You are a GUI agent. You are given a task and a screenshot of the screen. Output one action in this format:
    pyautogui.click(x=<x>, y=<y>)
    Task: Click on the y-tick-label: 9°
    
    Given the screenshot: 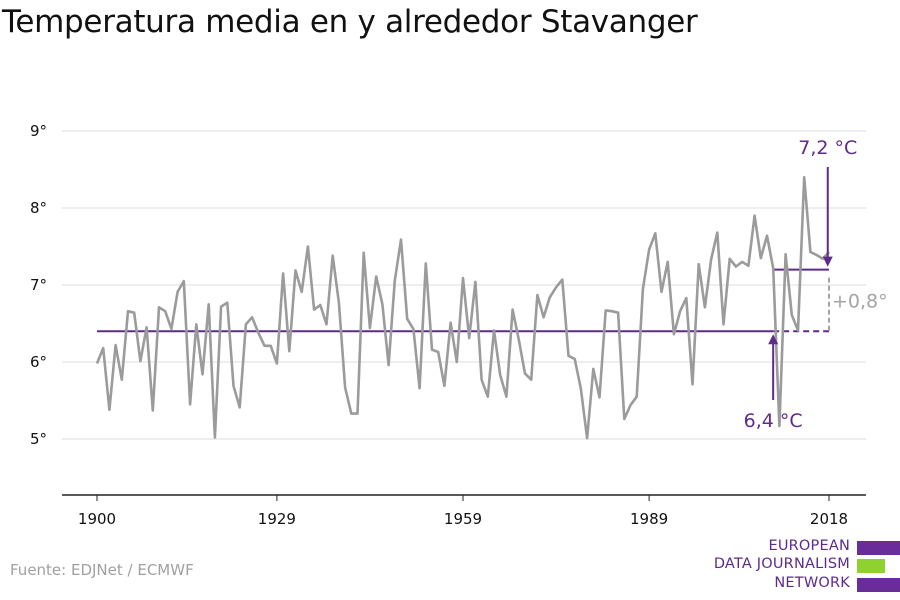 What is the action you would take?
    pyautogui.click(x=38, y=131)
    